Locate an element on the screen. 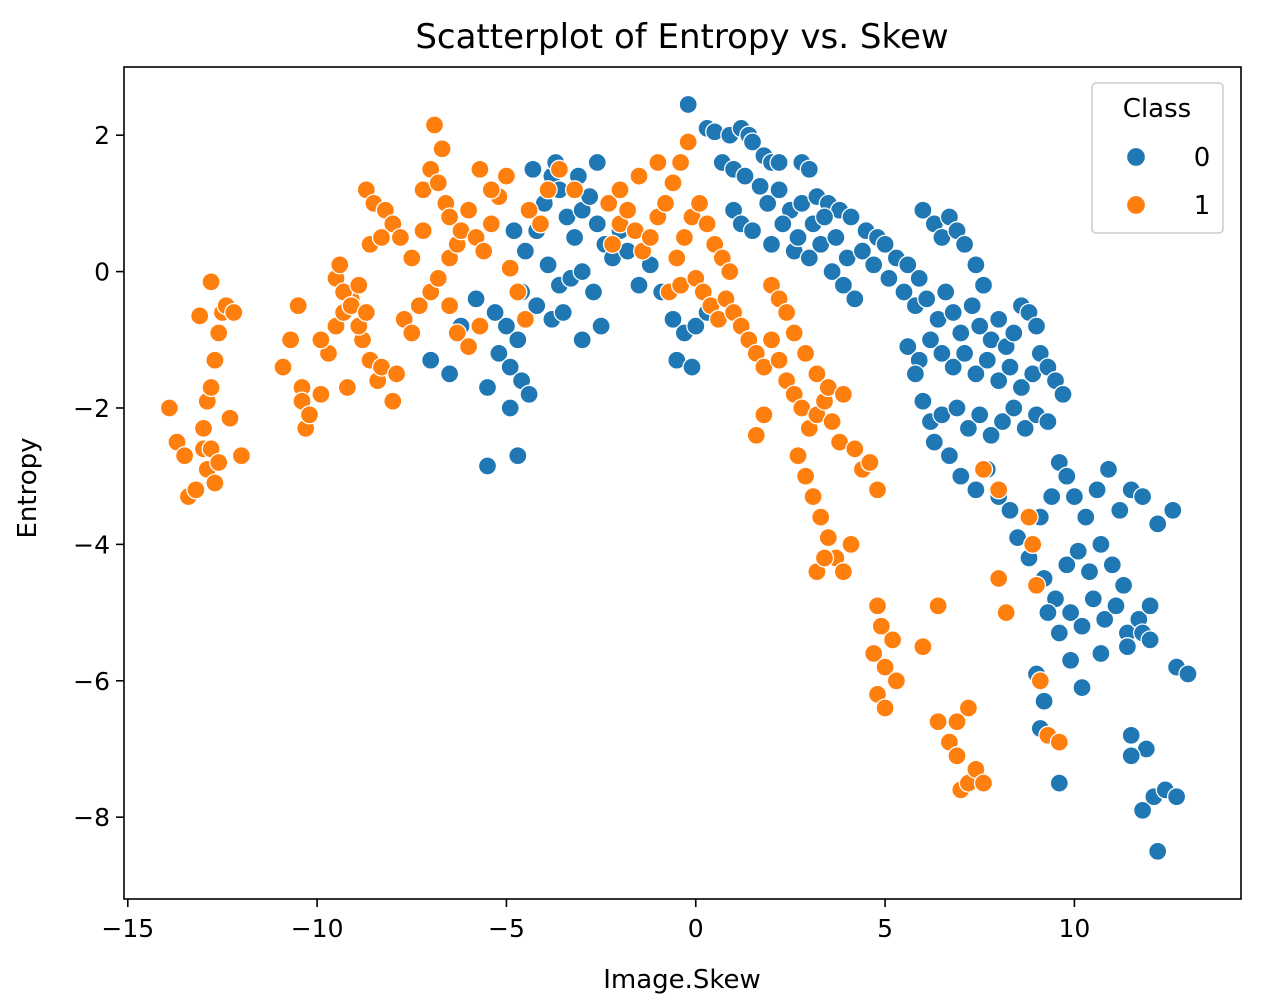 Image resolution: width=1280 pixels, height=1008 pixels. legend-frame is located at coordinates (1157, 158).